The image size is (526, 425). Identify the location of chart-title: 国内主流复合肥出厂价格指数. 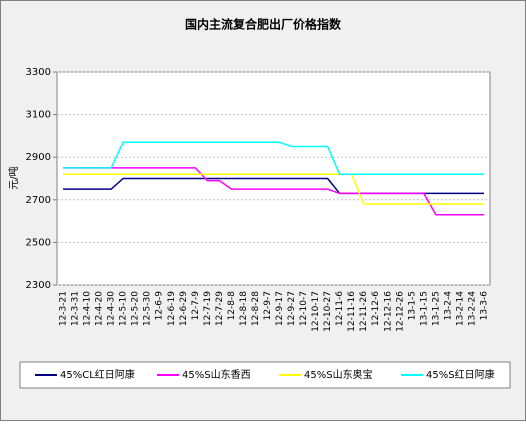
(263, 24).